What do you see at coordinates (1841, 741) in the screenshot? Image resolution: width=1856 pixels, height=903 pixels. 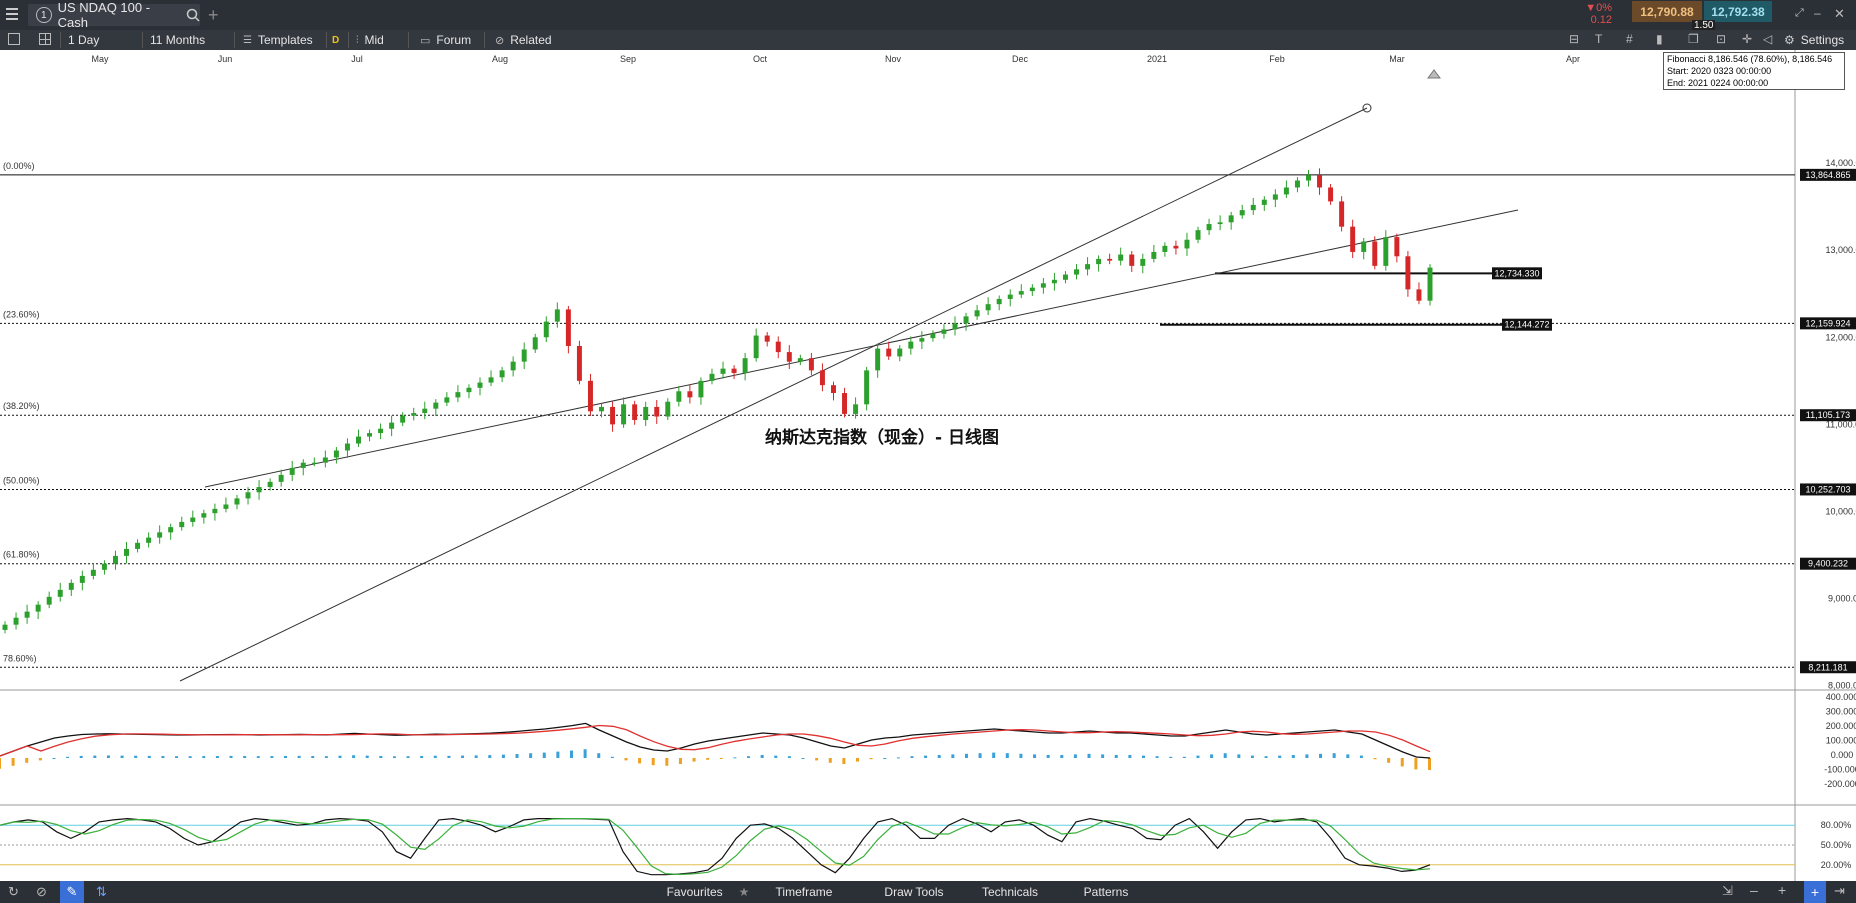 I see `macd-tick-label: 100.000` at bounding box center [1841, 741].